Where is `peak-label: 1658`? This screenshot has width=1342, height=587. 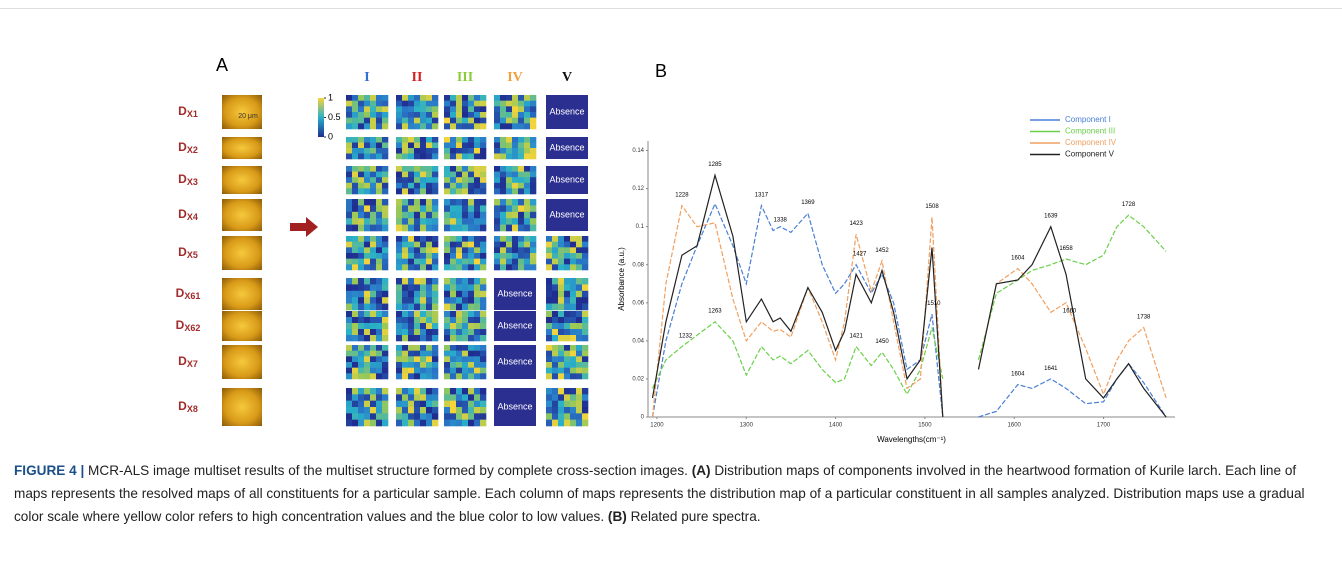 peak-label: 1658 is located at coordinates (1066, 249).